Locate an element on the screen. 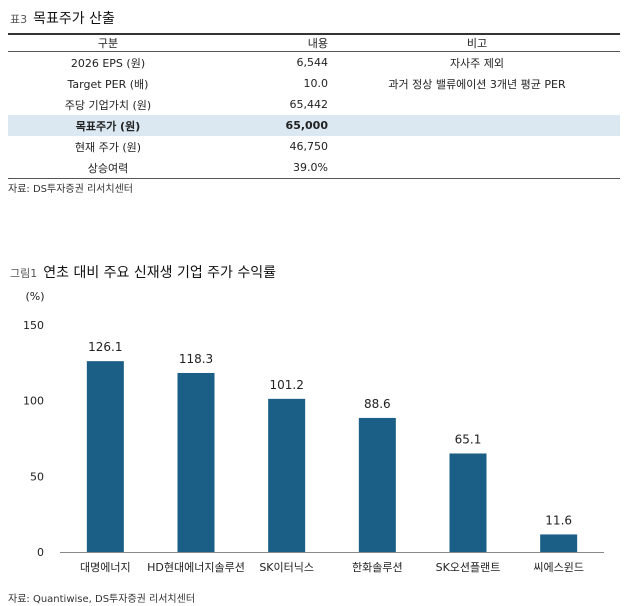 The height and width of the screenshot is (606, 628). y-tick-label: 100 is located at coordinates (33, 401).